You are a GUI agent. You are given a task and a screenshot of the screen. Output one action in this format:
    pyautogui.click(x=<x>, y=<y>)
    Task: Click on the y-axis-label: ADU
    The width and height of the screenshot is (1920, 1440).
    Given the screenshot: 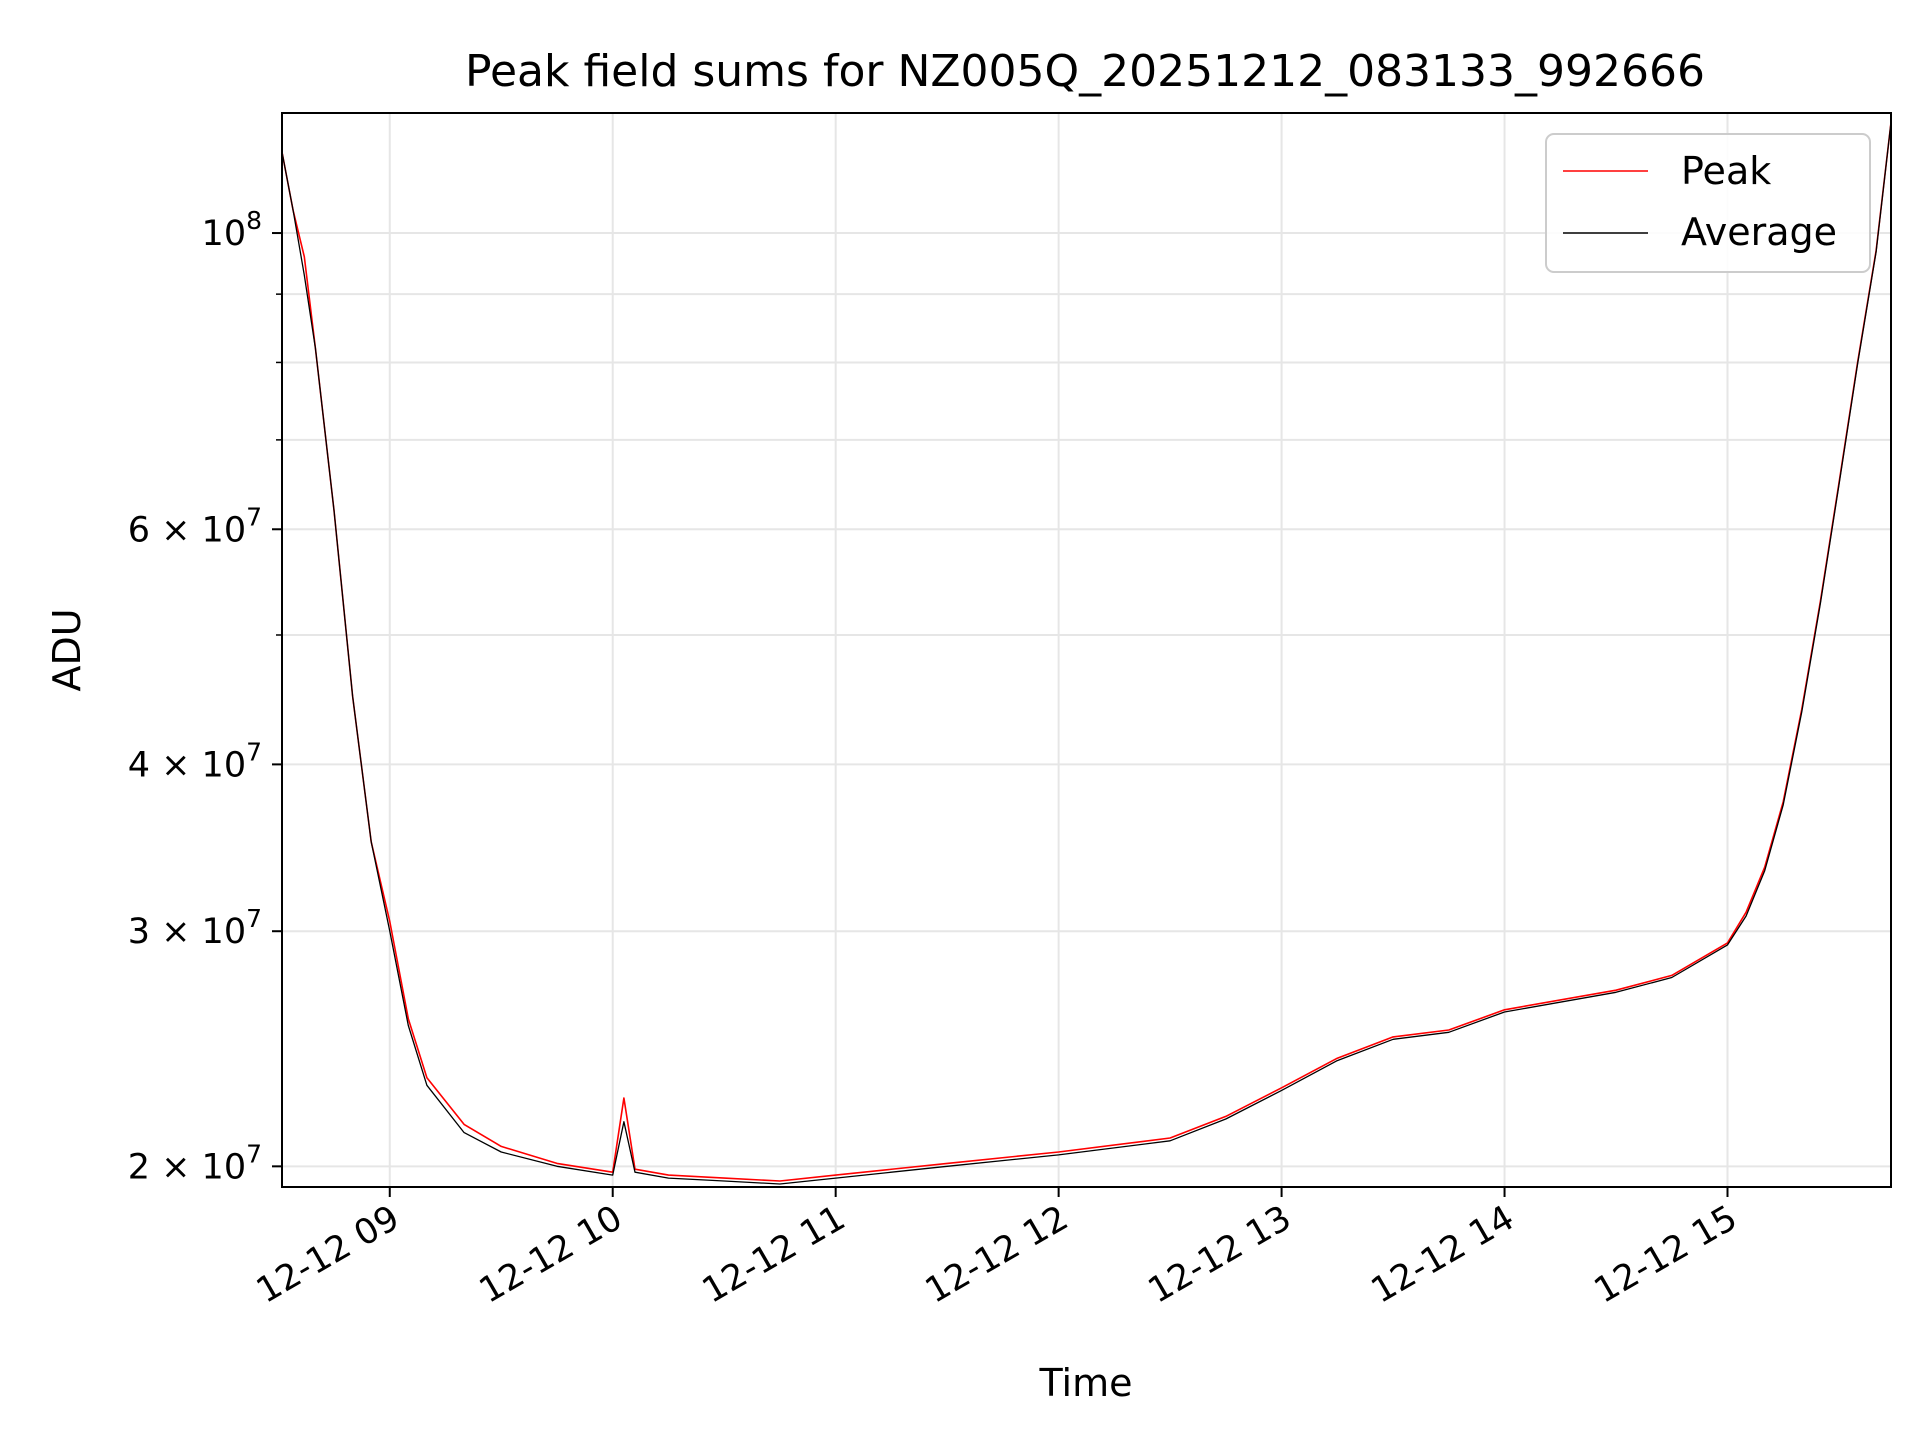 What is the action you would take?
    pyautogui.click(x=67, y=649)
    